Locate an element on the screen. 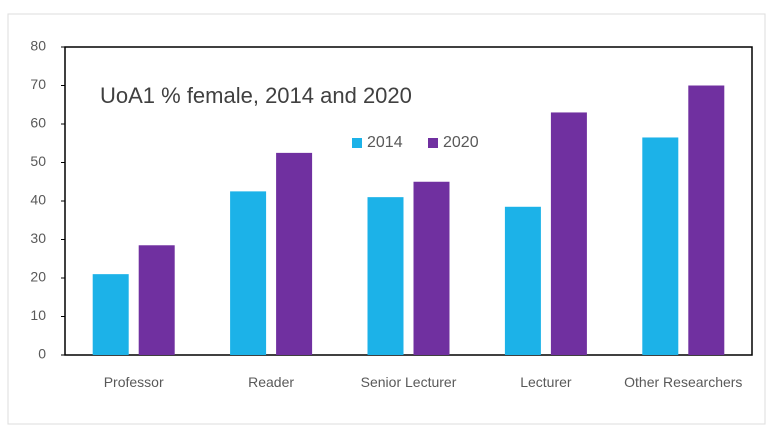 This screenshot has width=769, height=426. x-tick-label: Professor is located at coordinates (133, 382).